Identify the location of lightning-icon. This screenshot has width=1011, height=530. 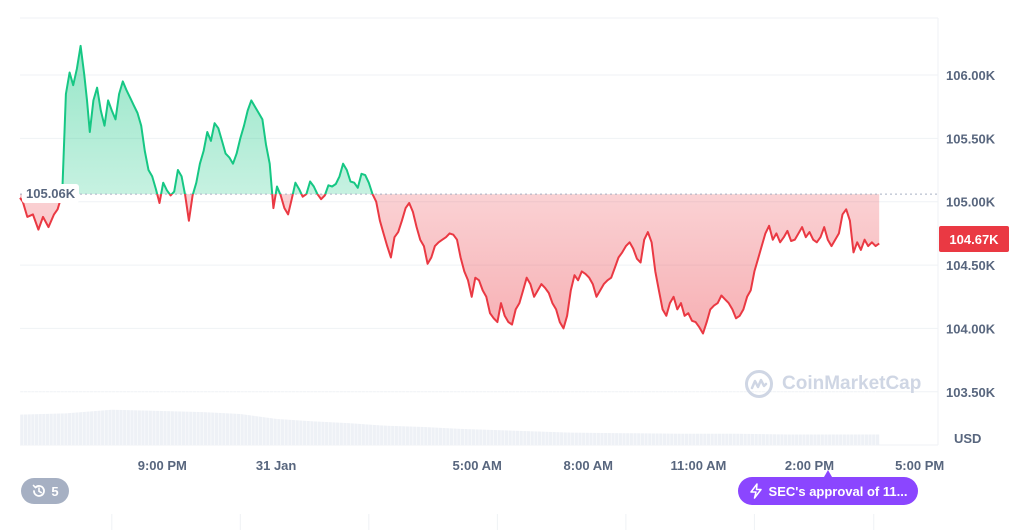
(755, 491).